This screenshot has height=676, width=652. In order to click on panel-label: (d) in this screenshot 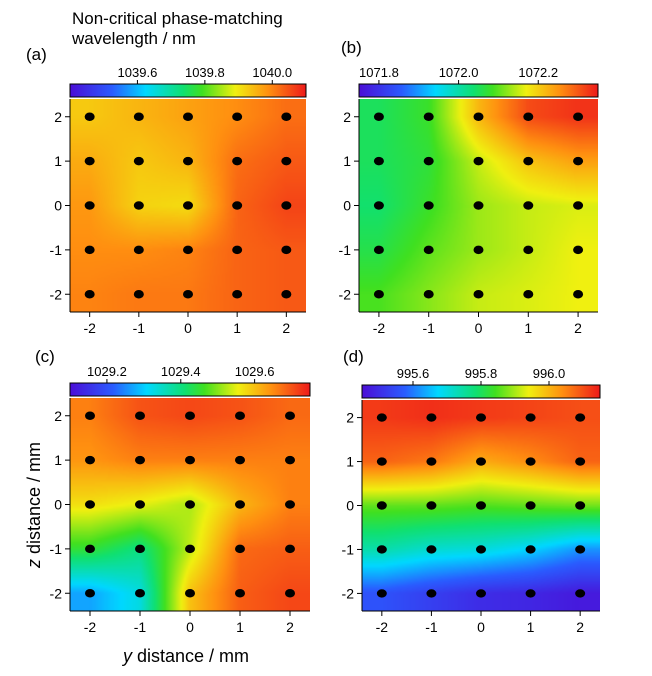, I will do `click(353, 356)`.